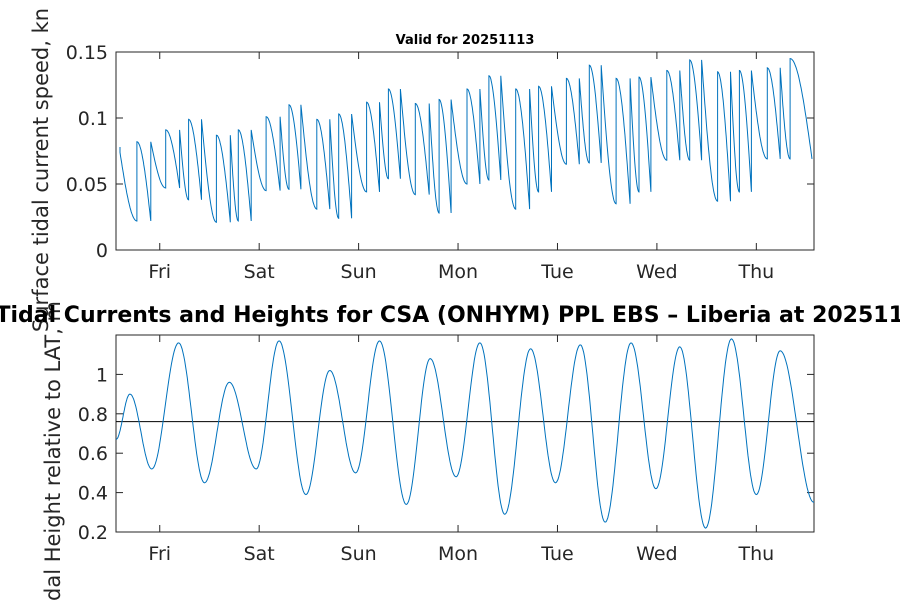 The image size is (900, 600). I want to click on current-speed-y-axis-label: Surface tidal current speed, kn, so click(41, 170).